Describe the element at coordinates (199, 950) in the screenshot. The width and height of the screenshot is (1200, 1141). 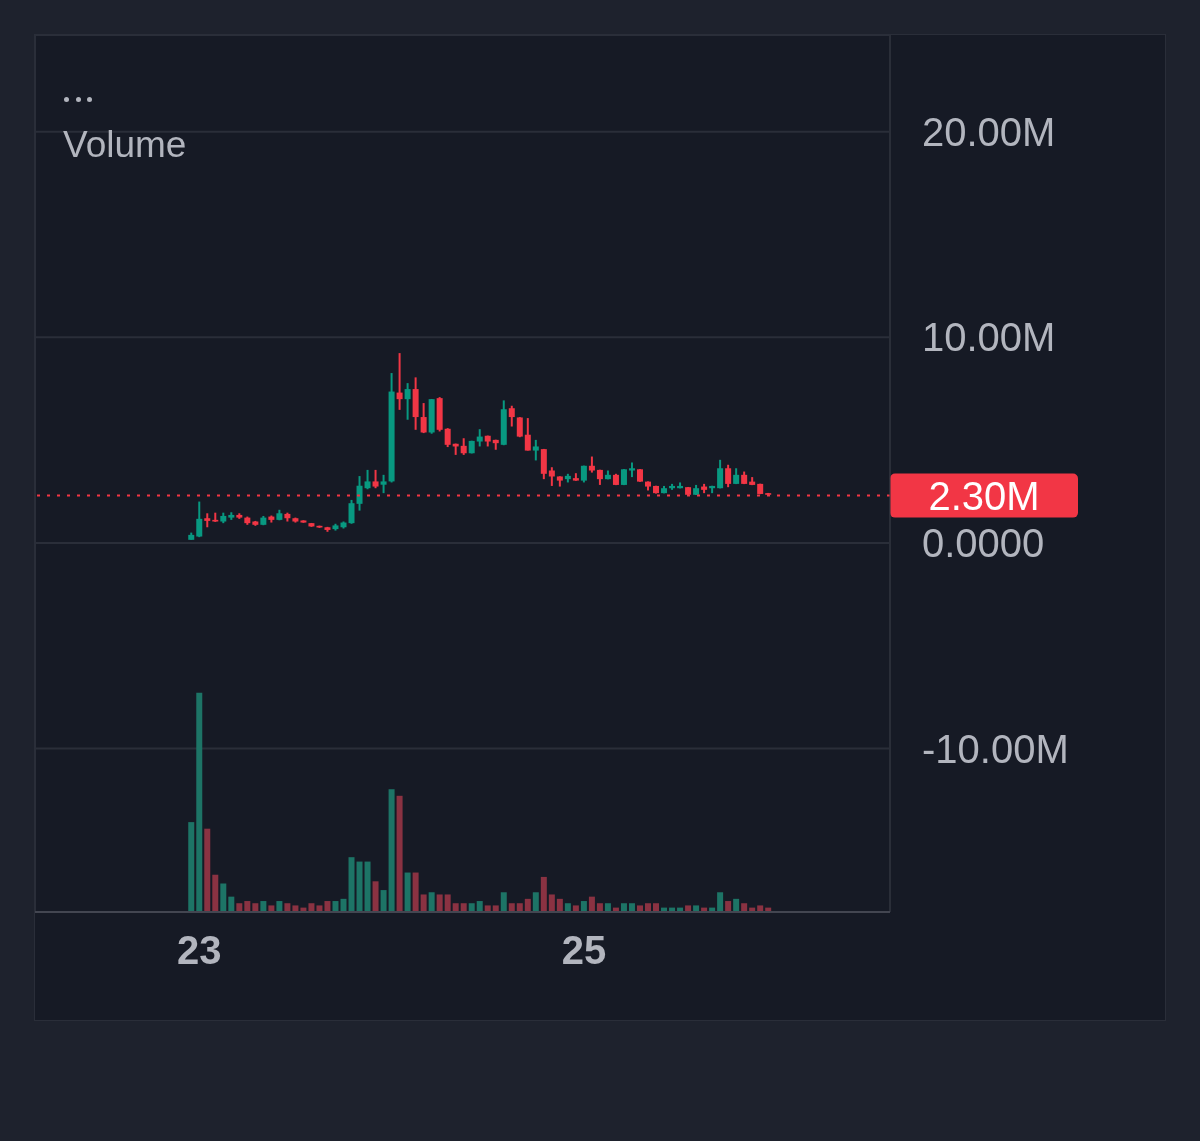
I see `x-tick-label: 23` at that location.